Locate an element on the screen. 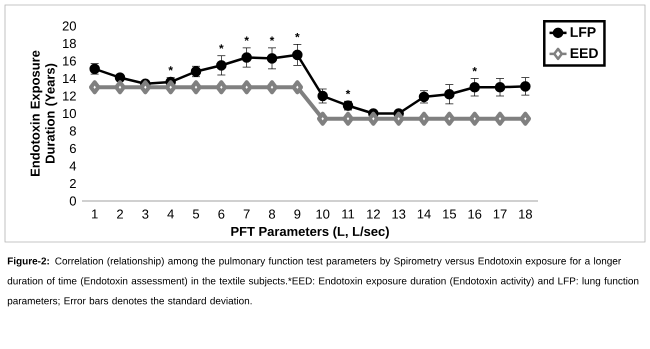  x-axis-title: PFT Parameters (L, L/sec) is located at coordinates (310, 232).